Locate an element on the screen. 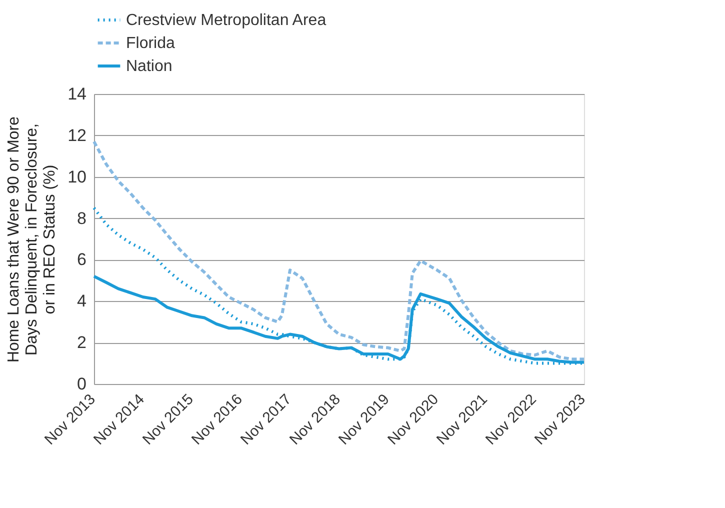  y-axis-title: Home Loans that Were 90 or More Days Delinquent, in Foreclosure, or in REO Status (%) is located at coordinates (32, 239).